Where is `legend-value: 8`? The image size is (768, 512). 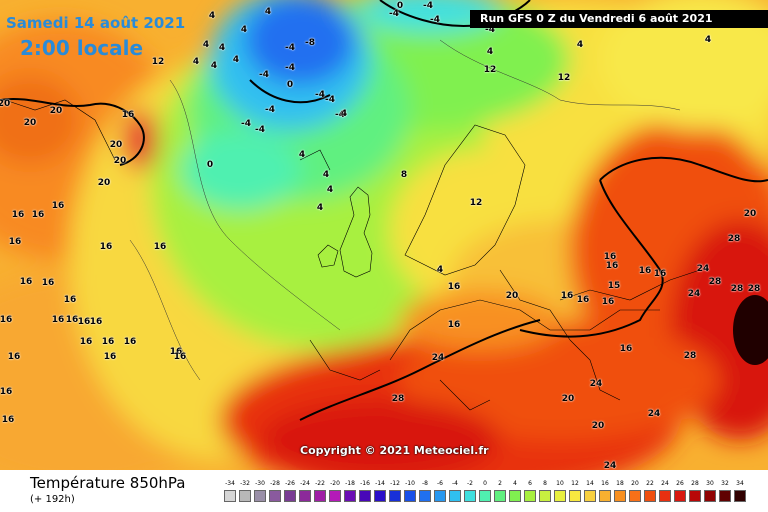 legend-value: 8 is located at coordinates (545, 483).